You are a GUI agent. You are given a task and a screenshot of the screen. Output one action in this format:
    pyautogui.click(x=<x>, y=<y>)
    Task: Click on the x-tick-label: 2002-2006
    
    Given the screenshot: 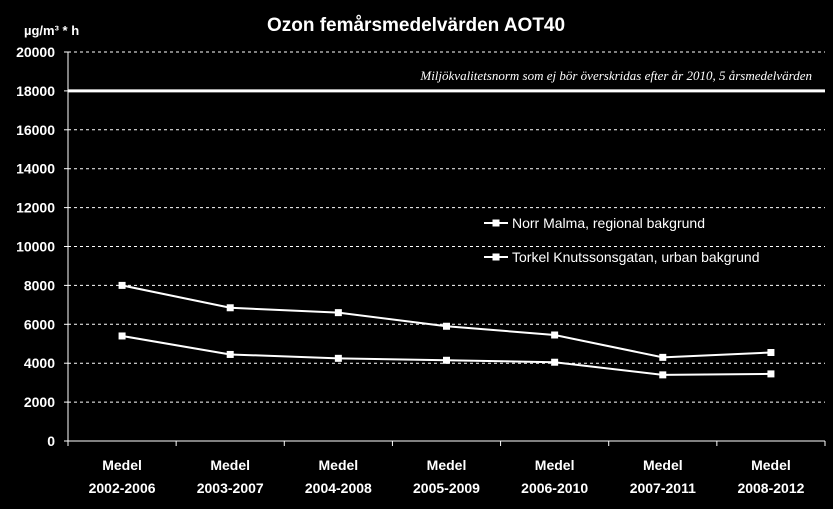 What is the action you would take?
    pyautogui.click(x=122, y=488)
    